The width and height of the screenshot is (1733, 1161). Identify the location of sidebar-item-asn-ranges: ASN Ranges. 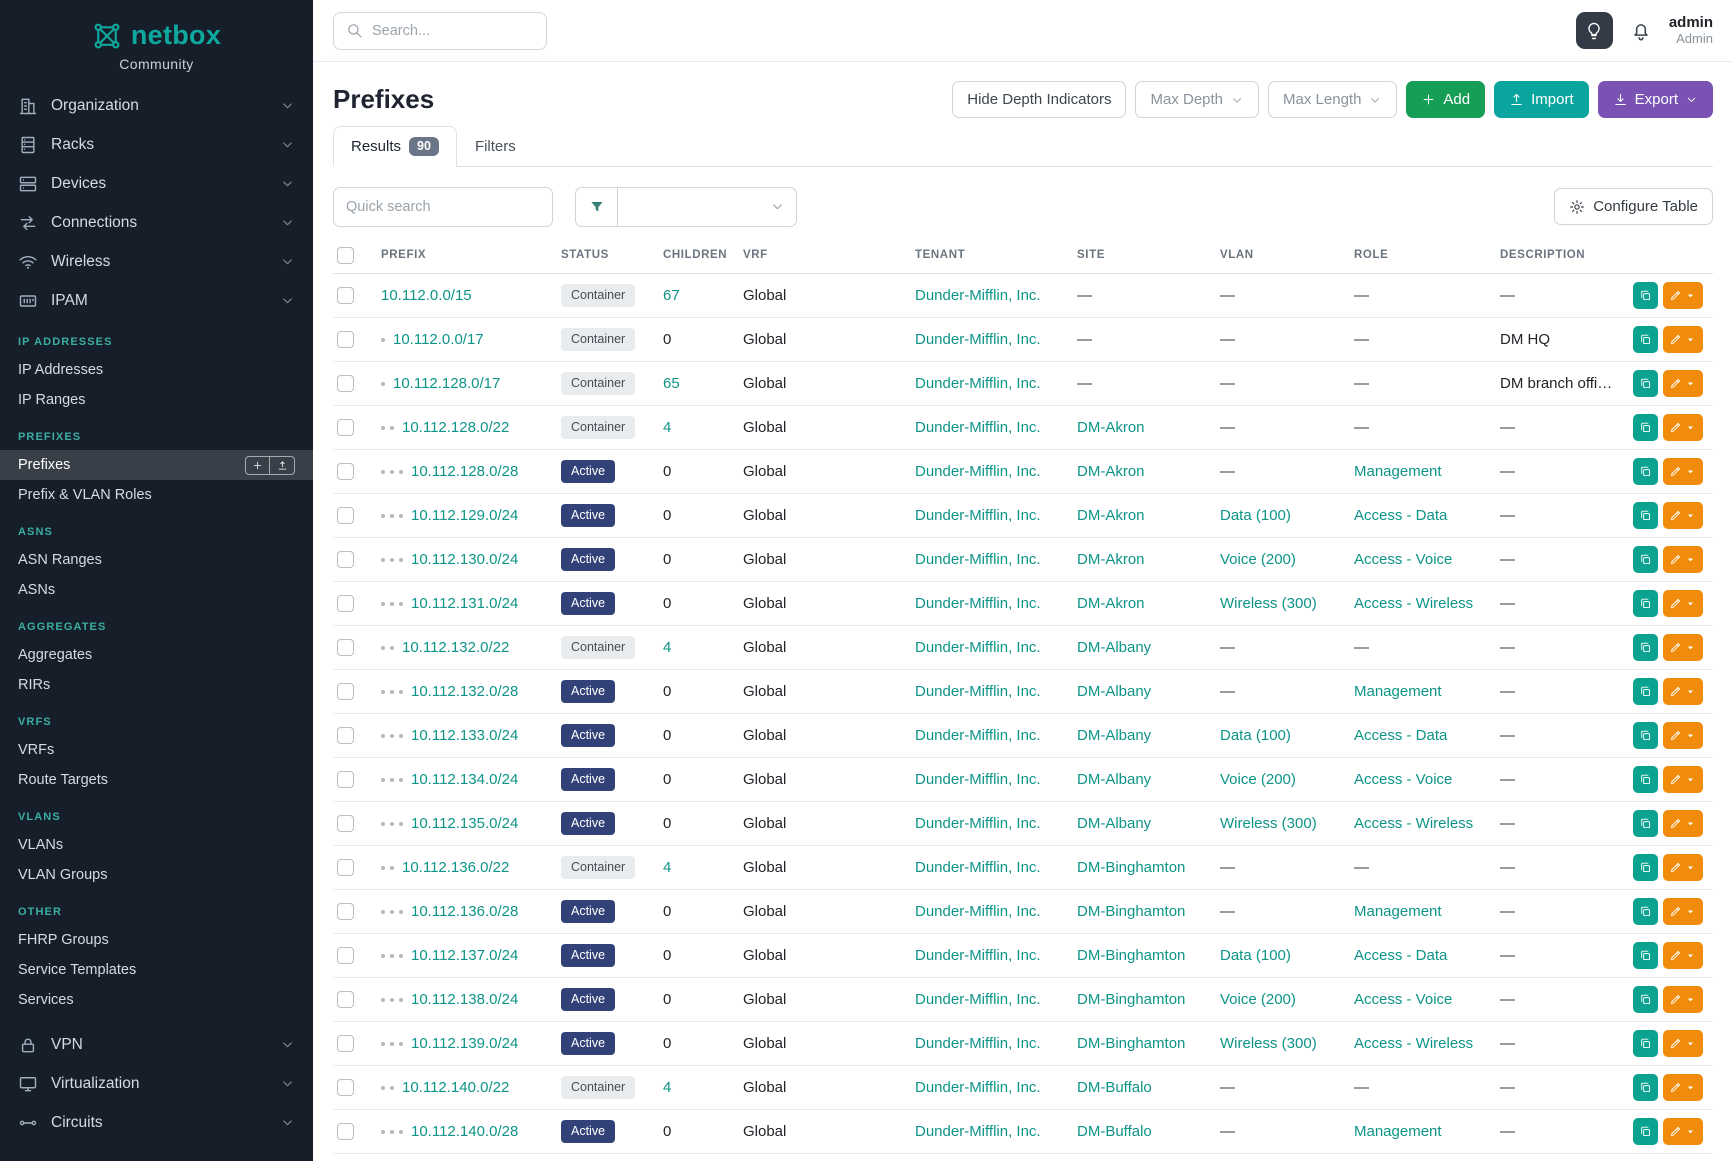
(60, 560).